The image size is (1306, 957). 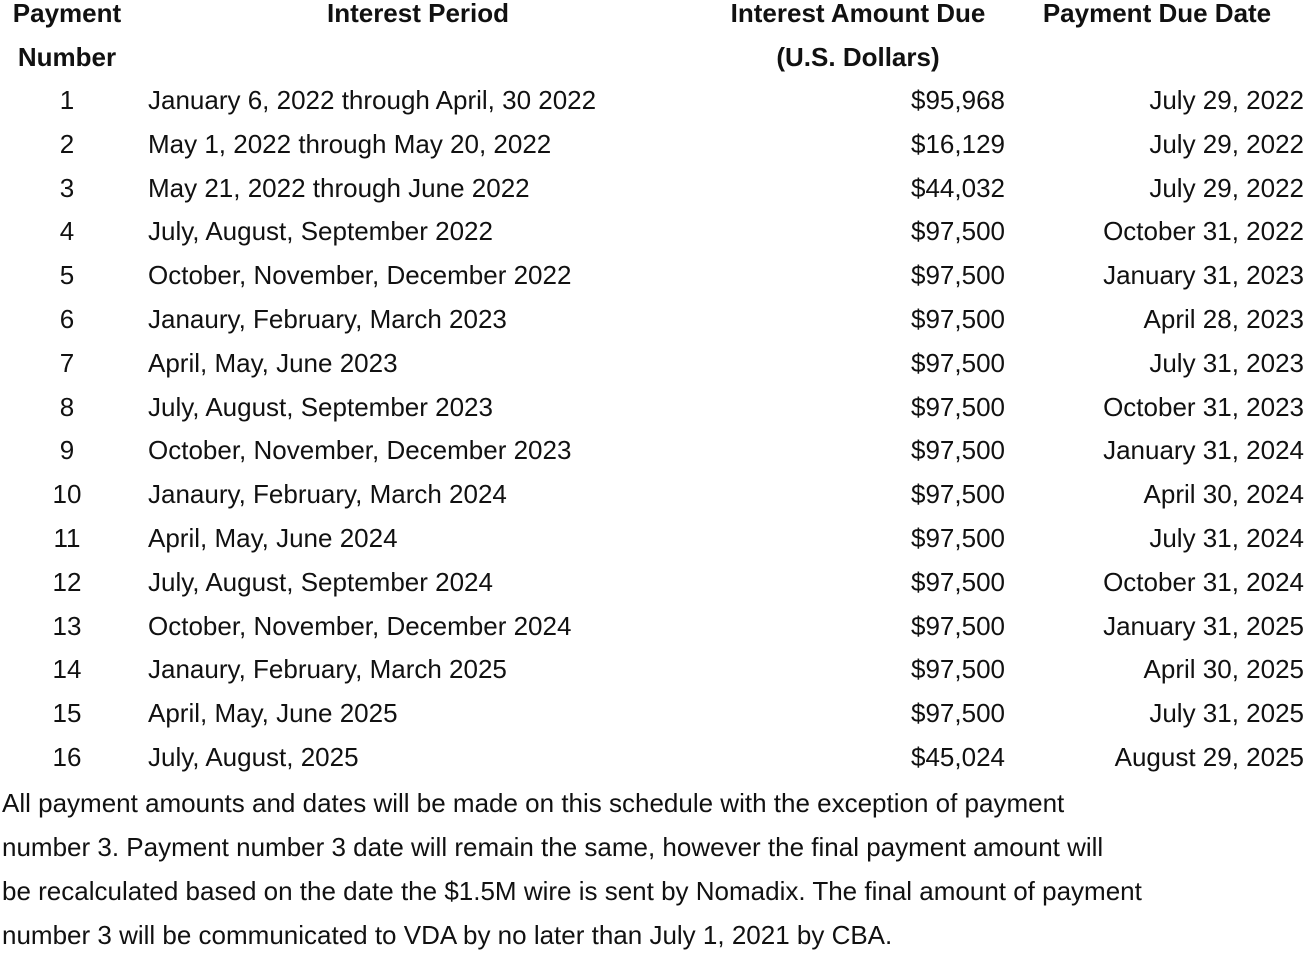 What do you see at coordinates (1203, 275) in the screenshot?
I see `due-date-cell: January 31, 2023` at bounding box center [1203, 275].